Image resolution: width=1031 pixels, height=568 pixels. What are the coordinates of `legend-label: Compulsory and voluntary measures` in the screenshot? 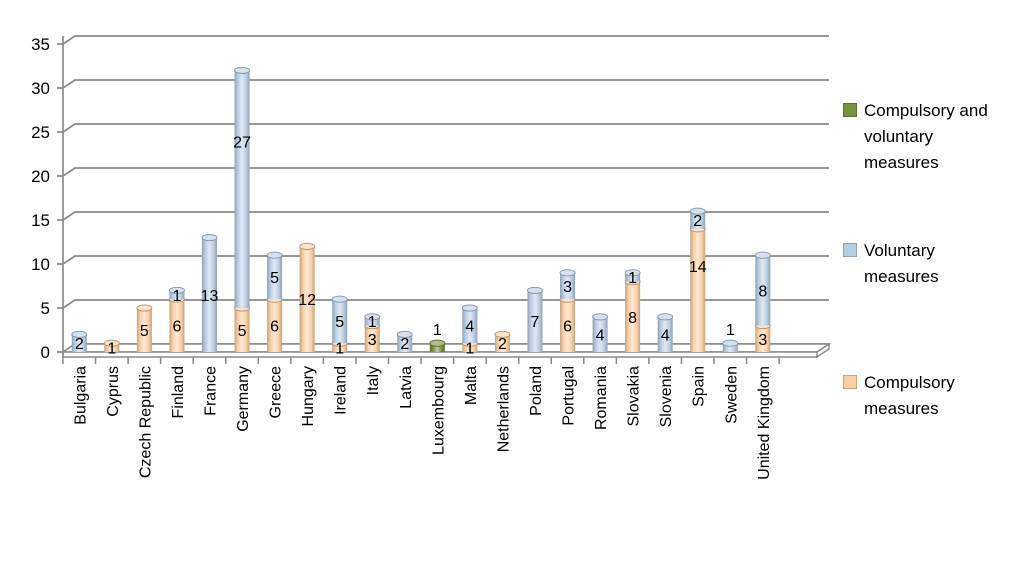 It's located at (926, 136).